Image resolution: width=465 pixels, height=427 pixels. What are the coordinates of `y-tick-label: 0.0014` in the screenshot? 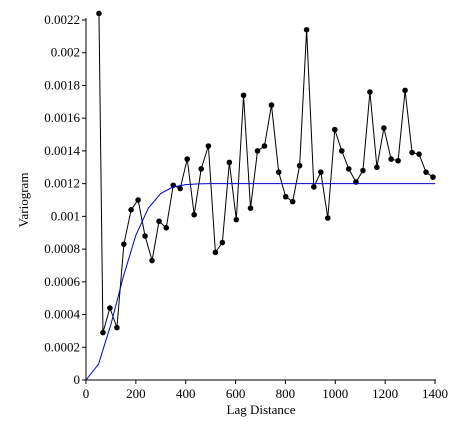 It's located at (62, 150).